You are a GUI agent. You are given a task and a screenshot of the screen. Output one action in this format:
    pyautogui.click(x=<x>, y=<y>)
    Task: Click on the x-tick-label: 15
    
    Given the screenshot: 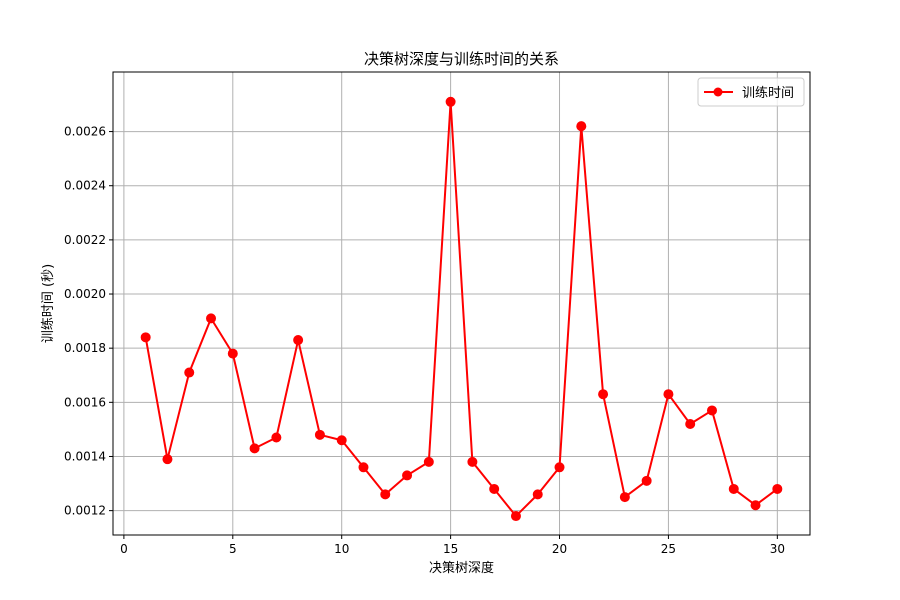 What is the action you would take?
    pyautogui.click(x=450, y=549)
    